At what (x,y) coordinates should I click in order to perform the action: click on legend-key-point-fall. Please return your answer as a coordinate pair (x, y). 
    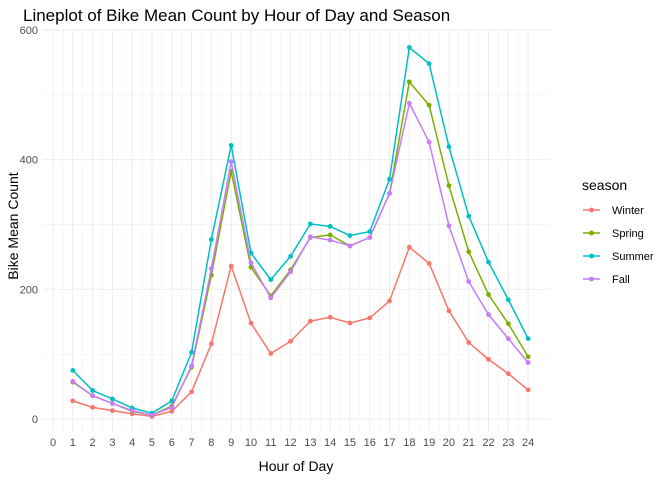
    Looking at the image, I should click on (591, 279).